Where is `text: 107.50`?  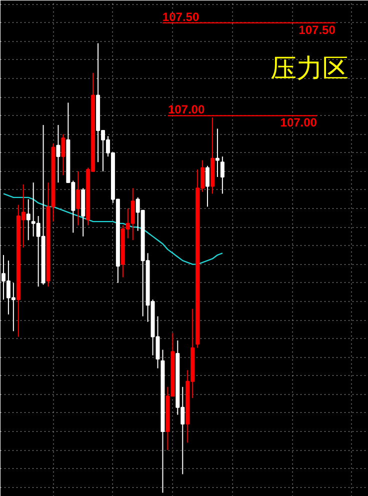
text: 107.50 is located at coordinates (181, 17).